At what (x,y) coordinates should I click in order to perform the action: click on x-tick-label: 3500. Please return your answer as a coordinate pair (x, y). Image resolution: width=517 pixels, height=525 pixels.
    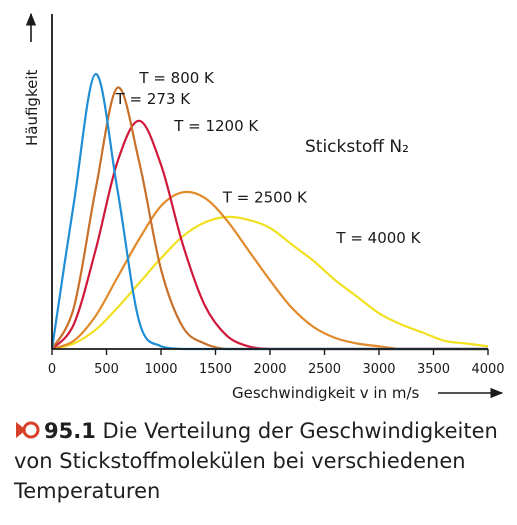
    Looking at the image, I should click on (433, 369).